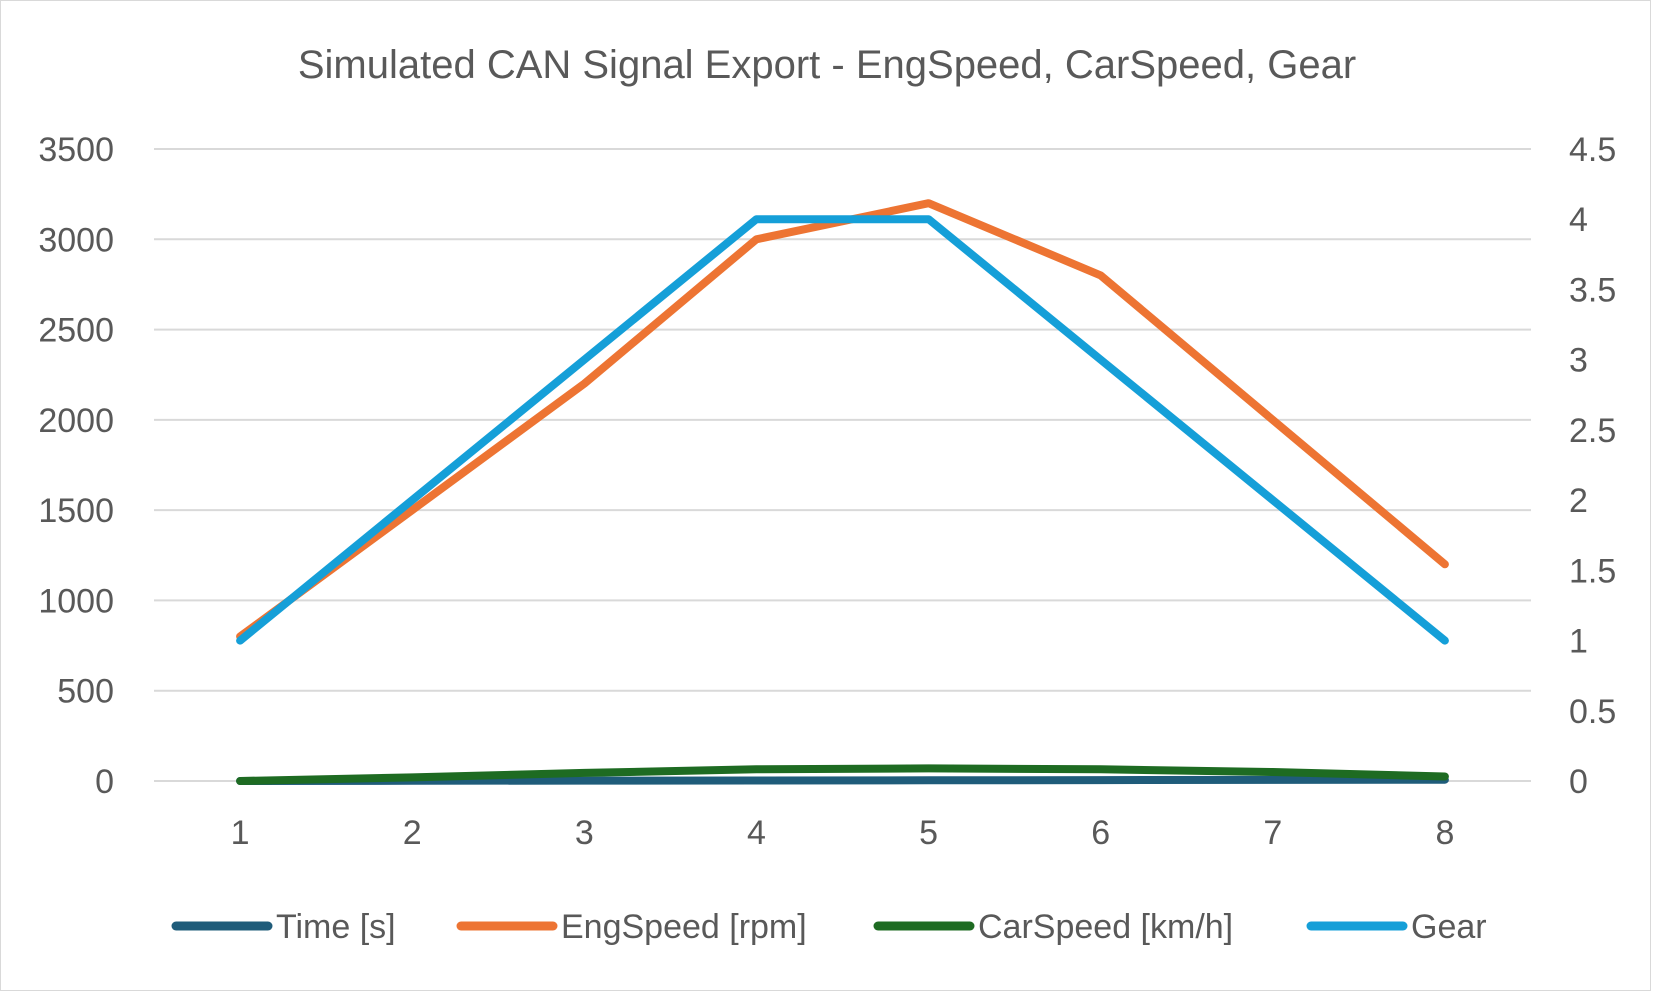 This screenshot has width=1653, height=997. I want to click on left-axis-ticks: 0 500 1000 1500 2000 2500 3000 3500, so click(76, 466).